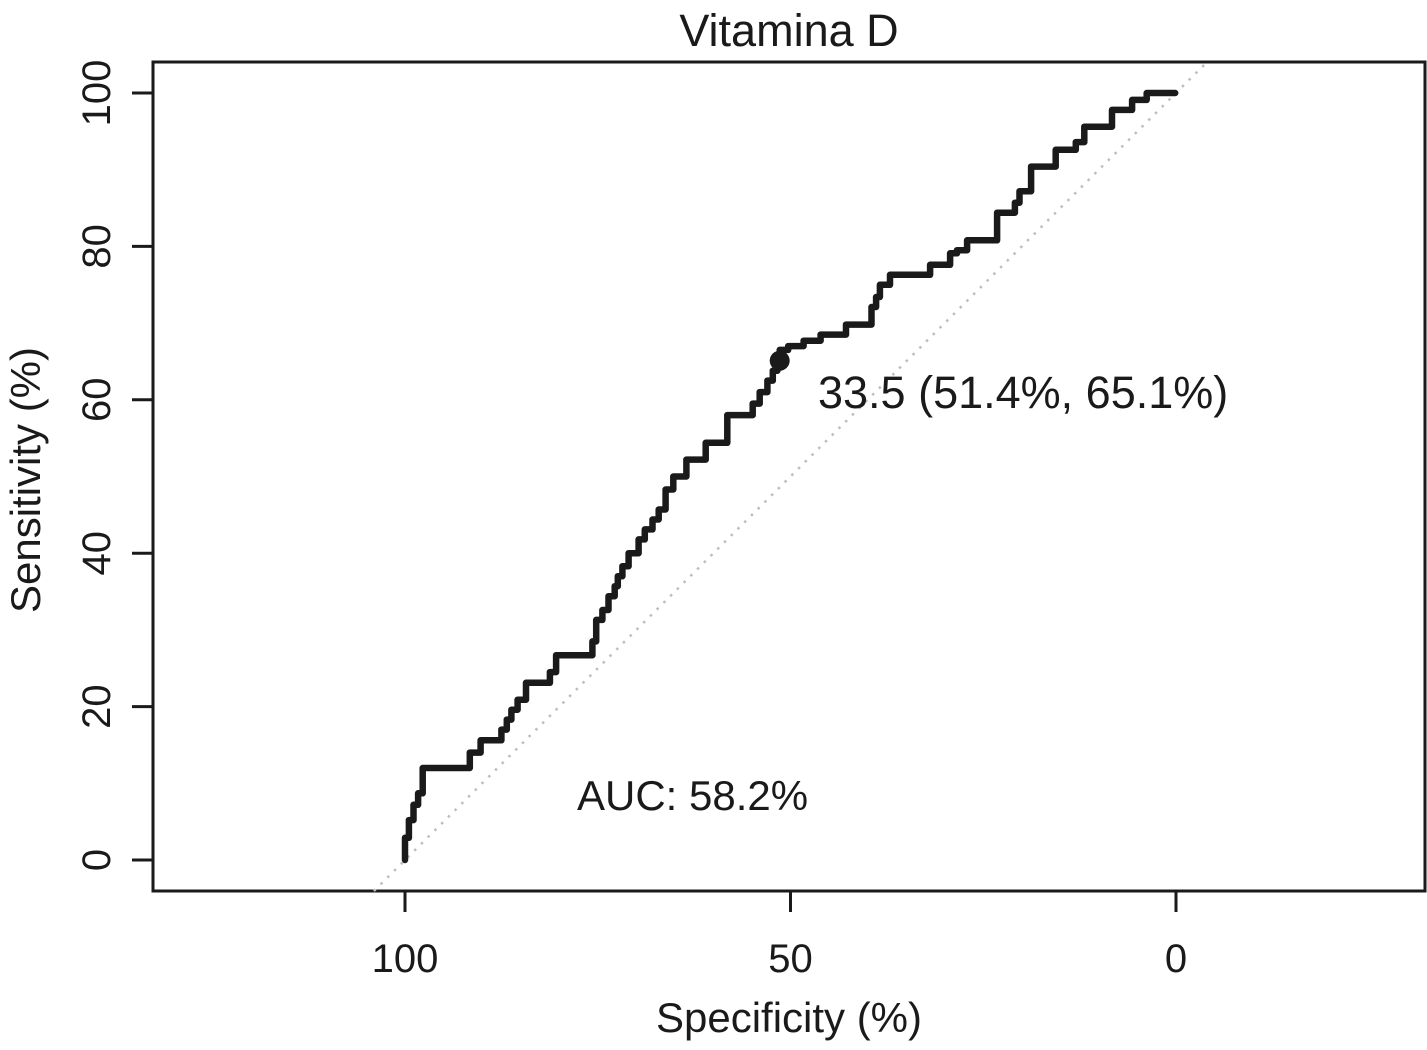  What do you see at coordinates (97, 860) in the screenshot?
I see `y-tick-label: 0` at bounding box center [97, 860].